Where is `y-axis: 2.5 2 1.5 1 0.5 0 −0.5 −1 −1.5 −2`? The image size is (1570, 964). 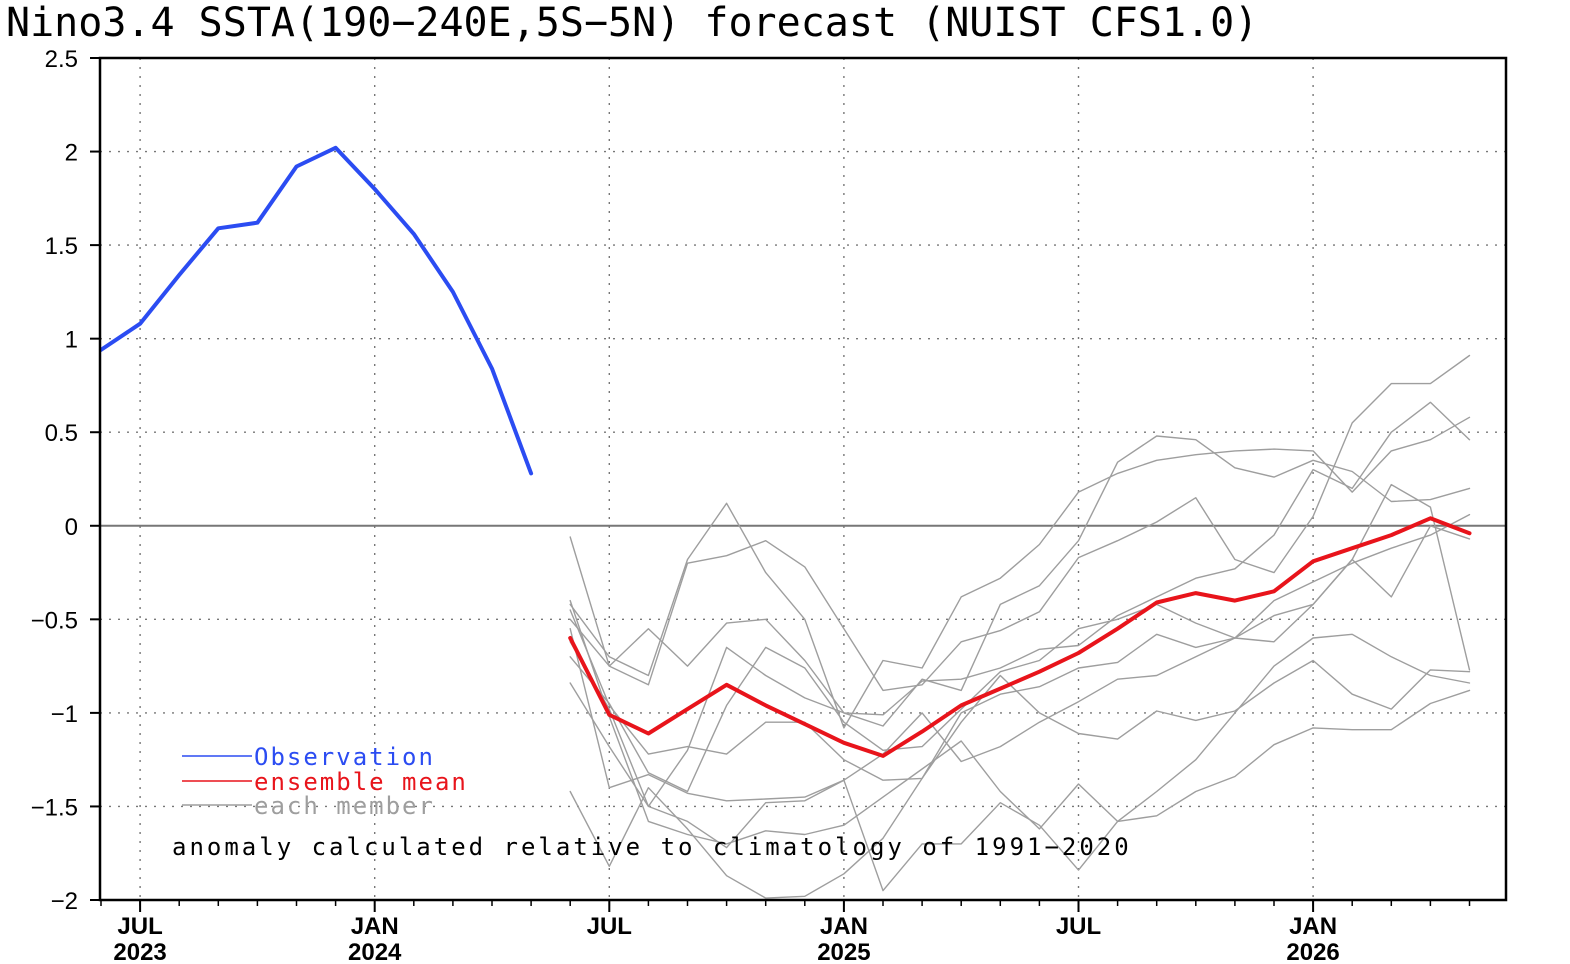
y-axis: 2.5 2 1.5 1 0.5 0 −0.5 −1 −1.5 −2 is located at coordinates (65, 480).